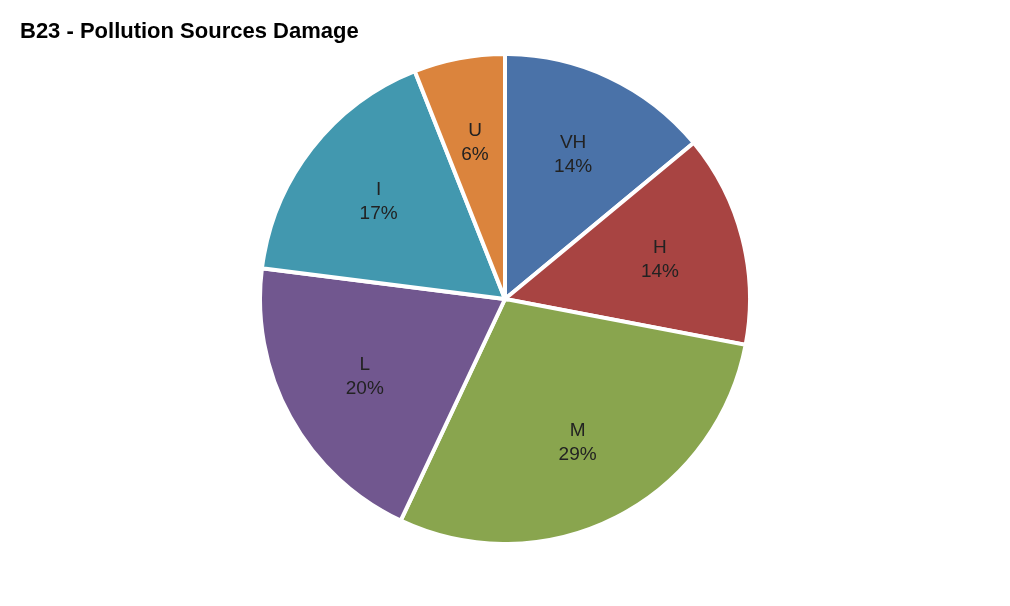 This screenshot has height=606, width=1010. I want to click on data-label: 20%, so click(364, 388).